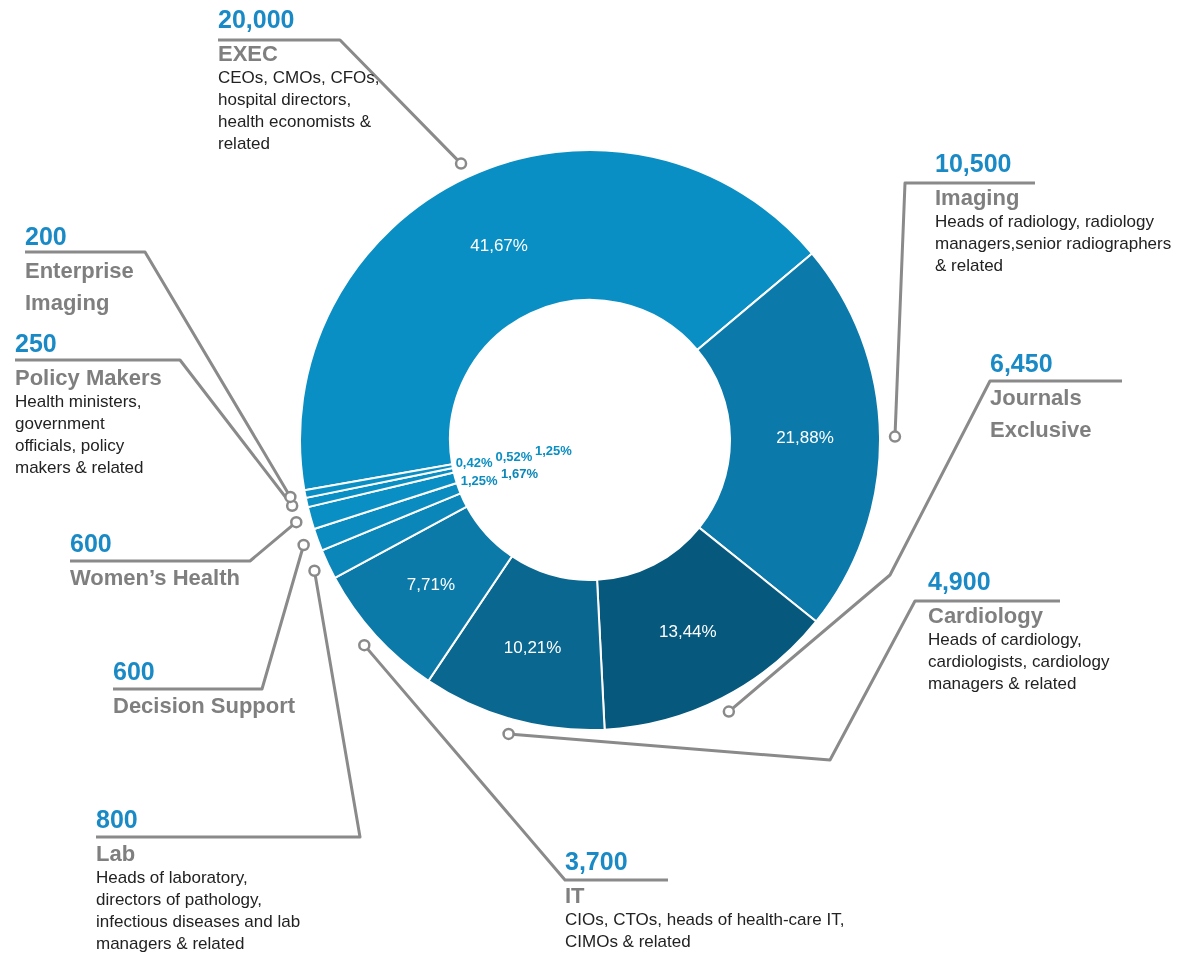 The height and width of the screenshot is (962, 1198). I want to click on slice-label: Decision Support, so click(204, 705).